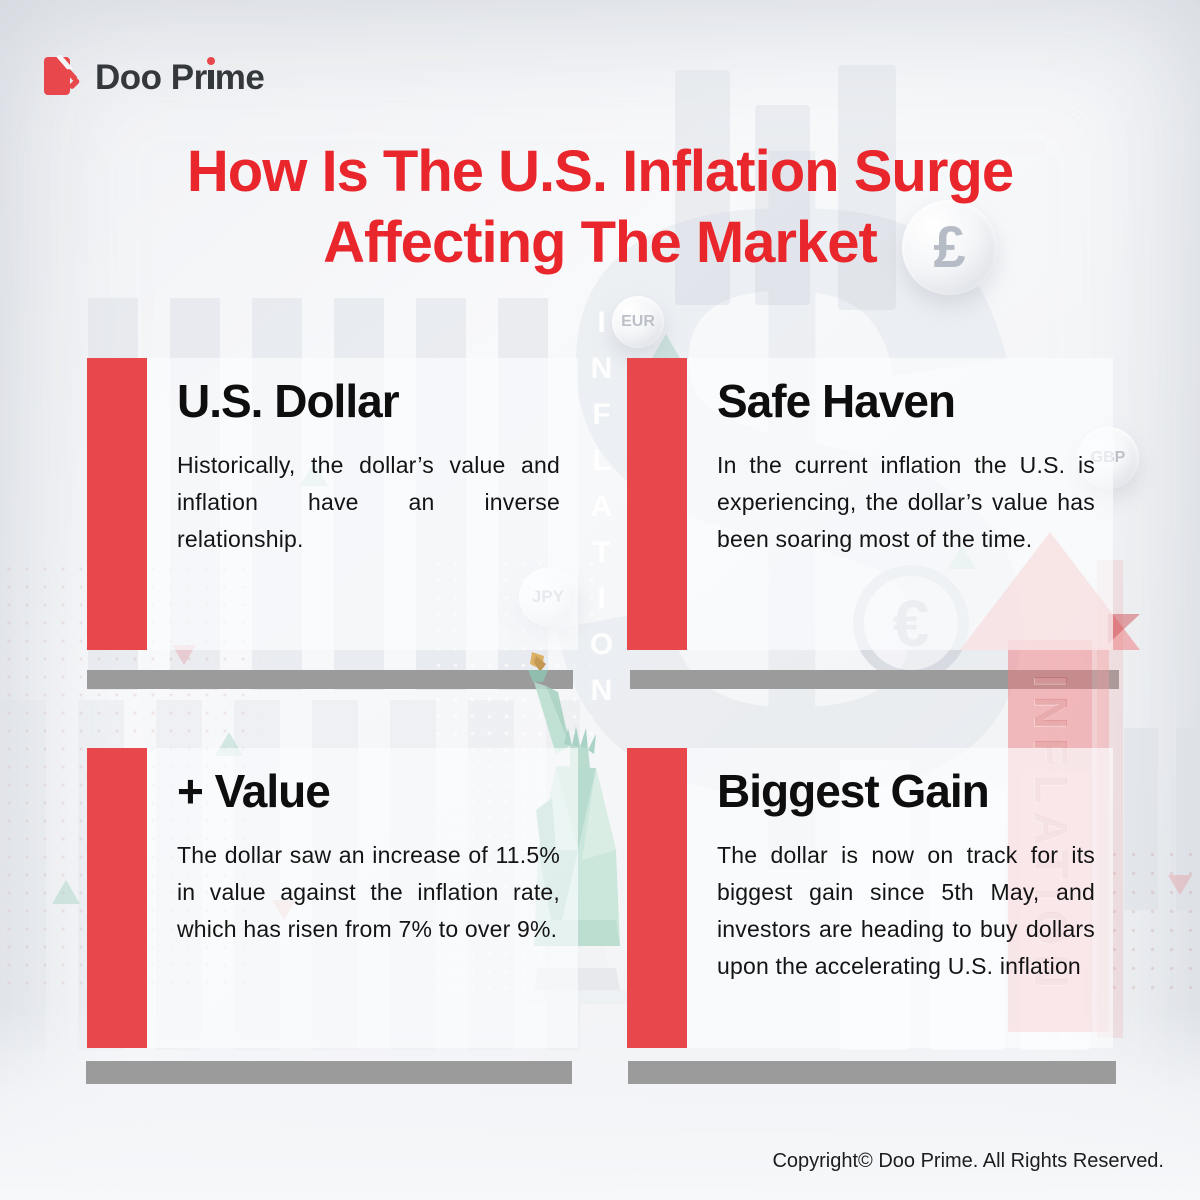  What do you see at coordinates (1152, 917) in the screenshot?
I see `dot-pattern` at bounding box center [1152, 917].